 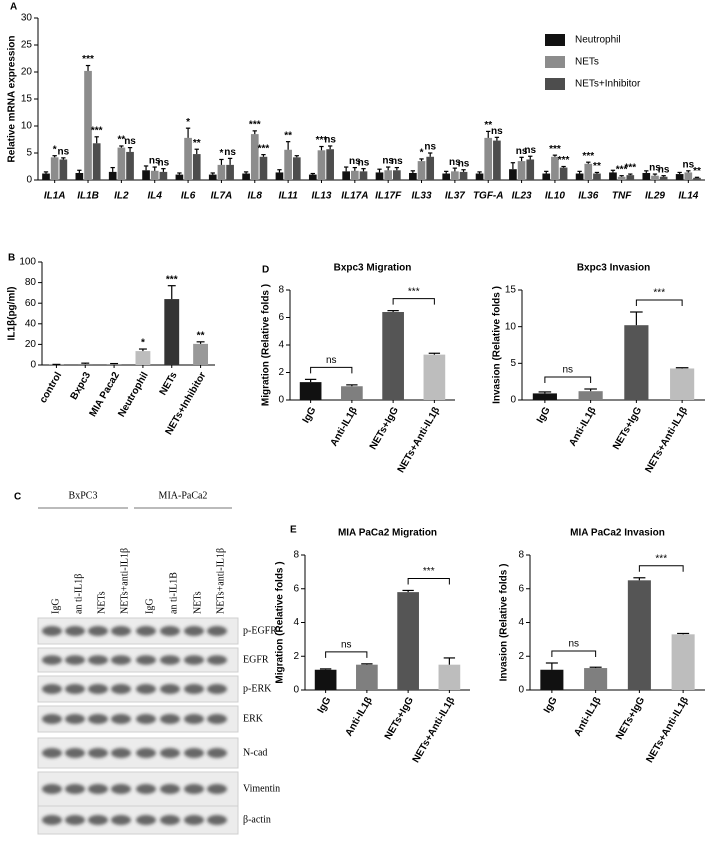 I want to click on x-tick-label: IL8, so click(x=255, y=196).